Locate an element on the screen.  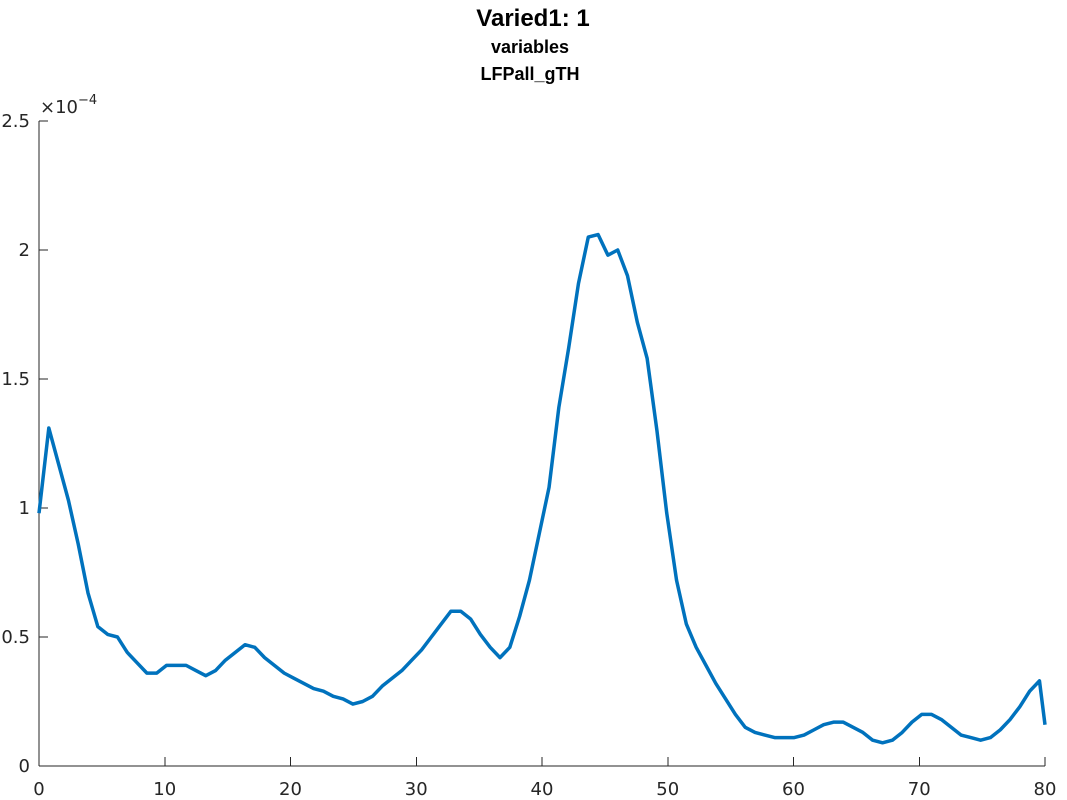
x-tick-label: 30 is located at coordinates (416, 789).